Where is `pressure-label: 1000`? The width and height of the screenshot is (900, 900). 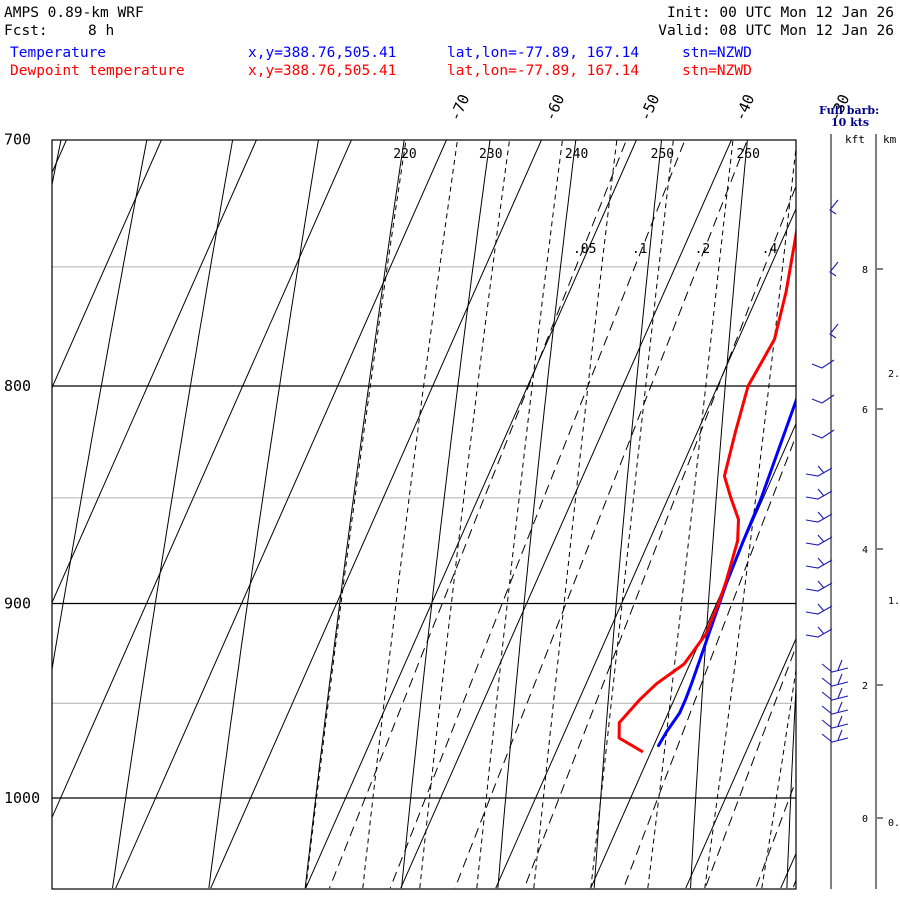
pressure-label: 1000 is located at coordinates (22, 798).